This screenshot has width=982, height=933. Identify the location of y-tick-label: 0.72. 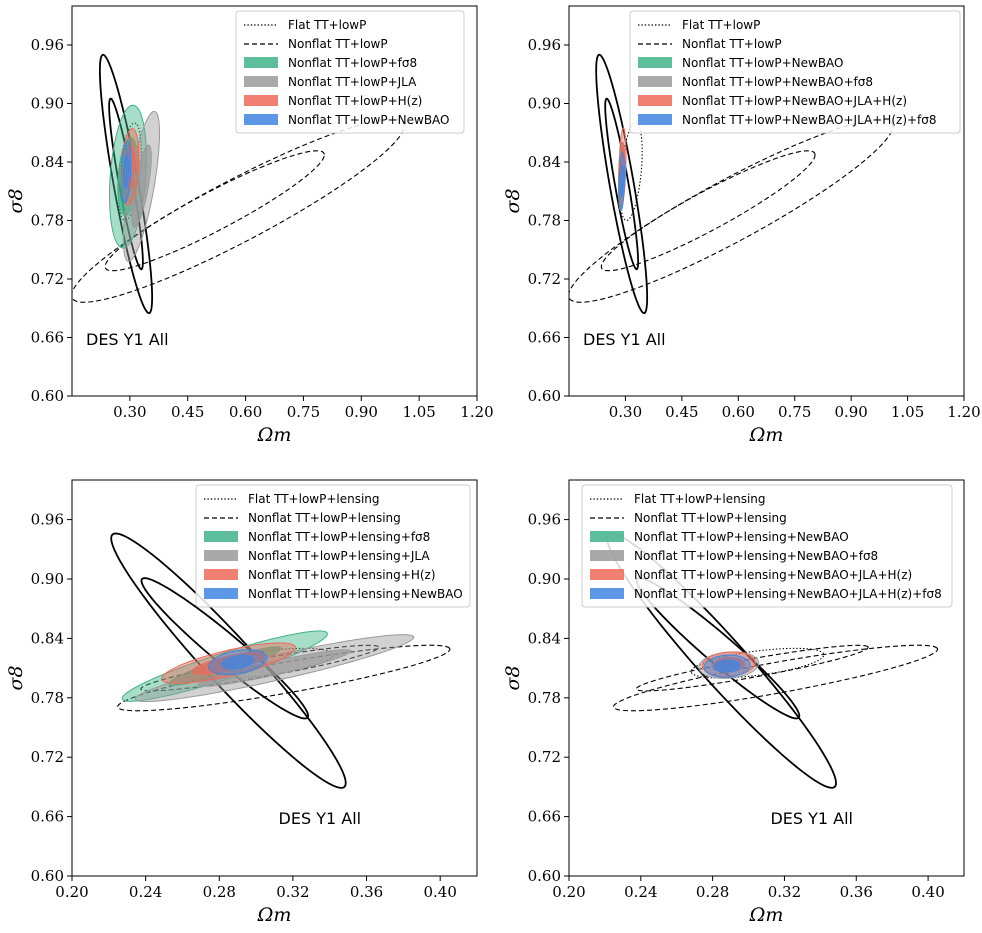
(47, 279).